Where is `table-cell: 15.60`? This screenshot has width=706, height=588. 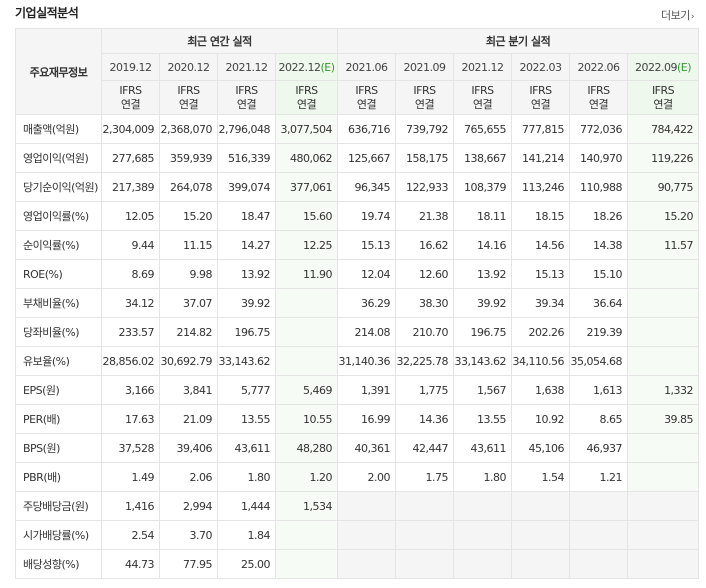 table-cell: 15.60 is located at coordinates (306, 216).